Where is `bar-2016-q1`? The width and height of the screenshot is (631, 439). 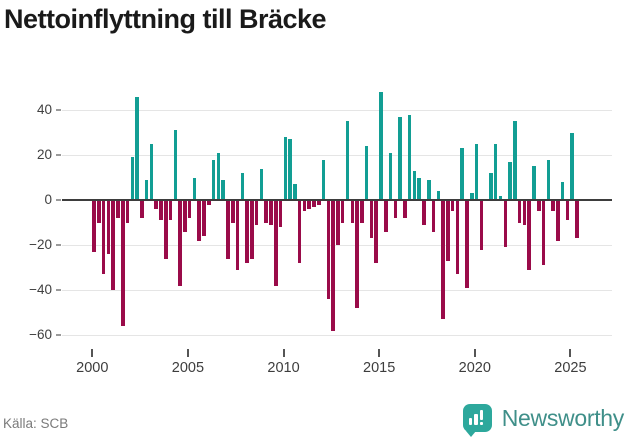
bar-2016-q1 is located at coordinates (400, 158).